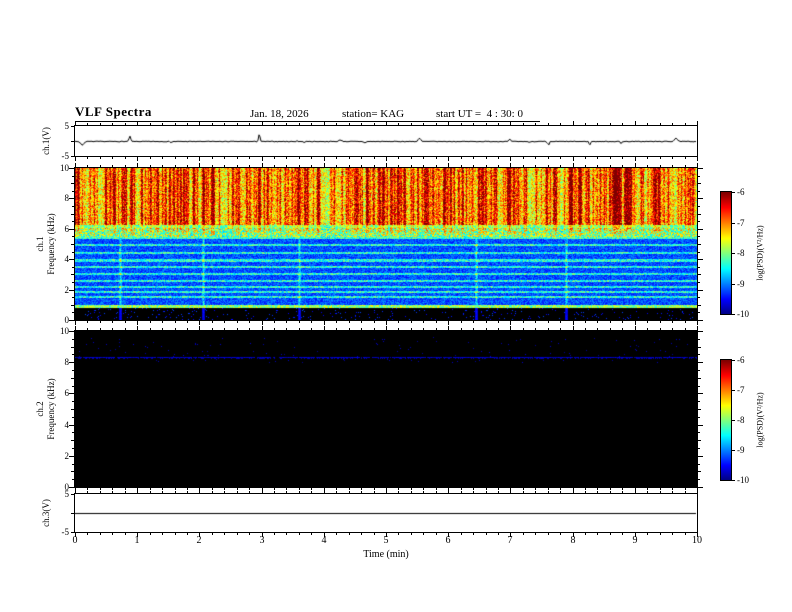  What do you see at coordinates (64, 168) in the screenshot?
I see `tick-label: 10` at bounding box center [64, 168].